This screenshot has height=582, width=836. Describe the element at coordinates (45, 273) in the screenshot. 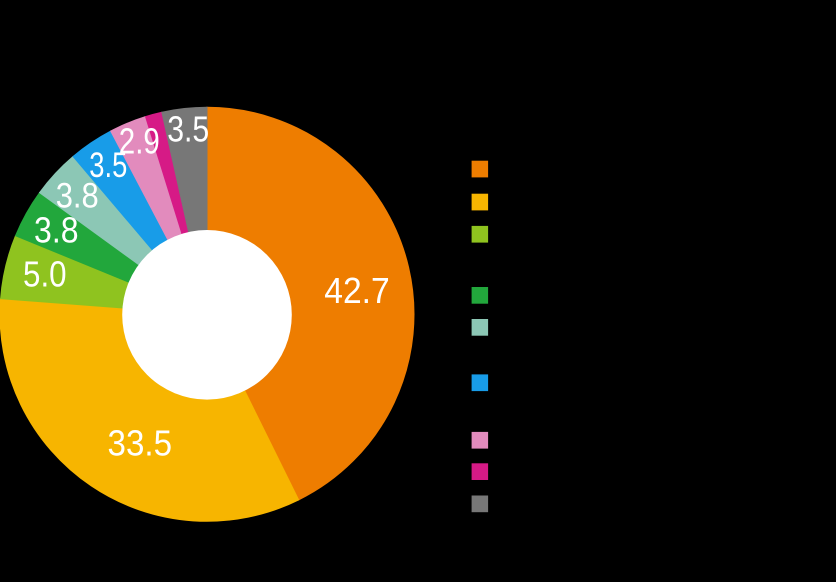

I see `svg-text: 5.0` at that location.